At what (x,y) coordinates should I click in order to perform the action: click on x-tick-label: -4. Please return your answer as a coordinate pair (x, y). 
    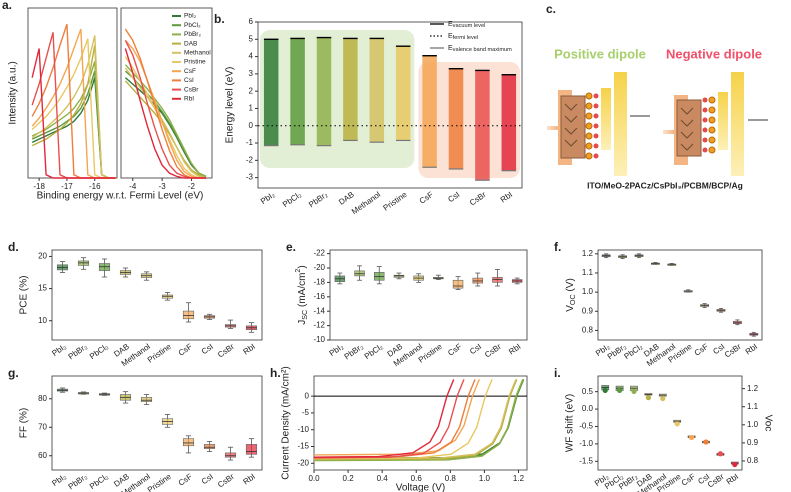
    Looking at the image, I should click on (133, 186).